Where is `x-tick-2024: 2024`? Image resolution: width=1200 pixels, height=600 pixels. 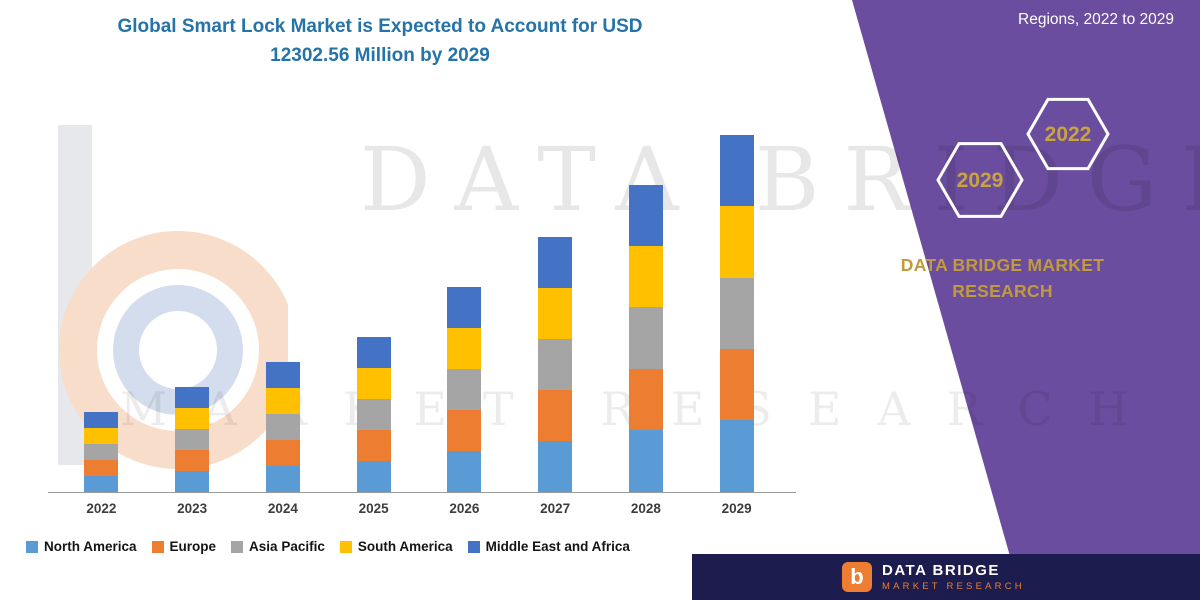 x-tick-2024: 2024 is located at coordinates (282, 508).